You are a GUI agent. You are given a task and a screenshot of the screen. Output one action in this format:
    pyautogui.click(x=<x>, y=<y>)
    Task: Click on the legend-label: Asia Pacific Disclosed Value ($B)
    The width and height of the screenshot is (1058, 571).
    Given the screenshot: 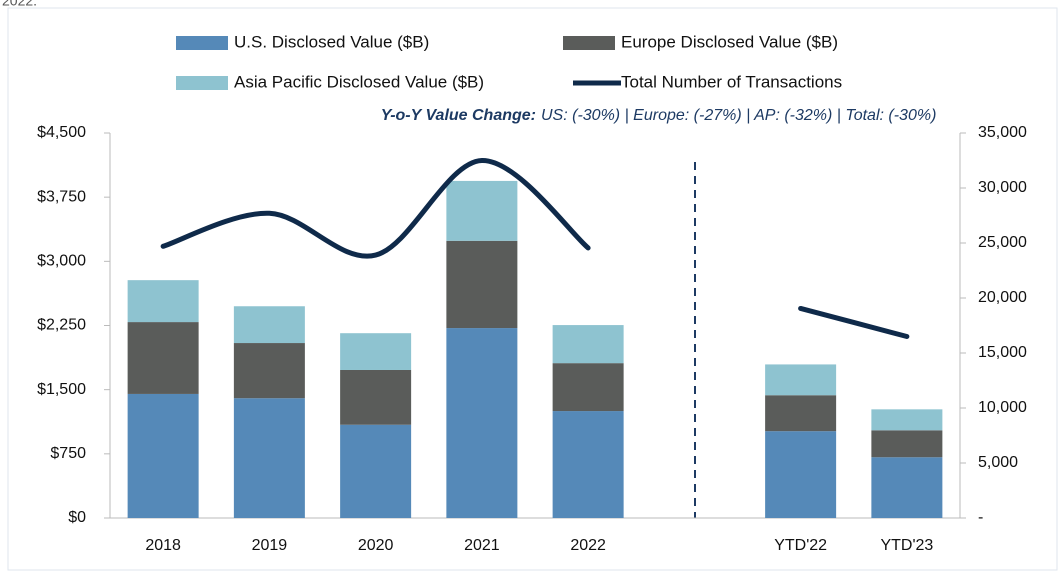 What is the action you would take?
    pyautogui.click(x=359, y=81)
    